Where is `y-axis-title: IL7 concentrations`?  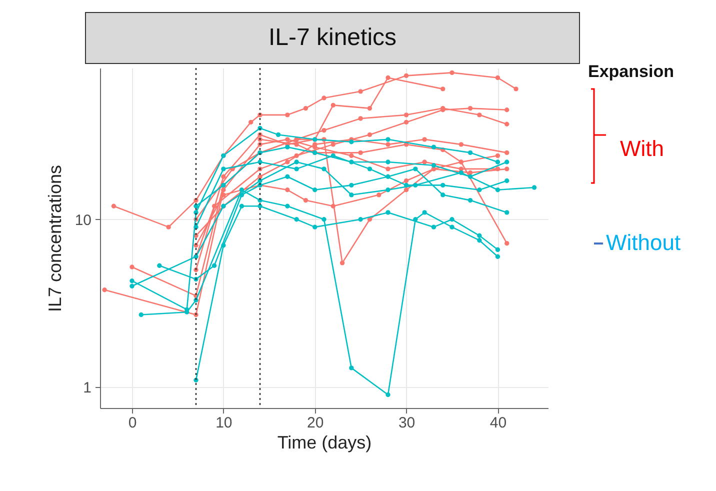
y-axis-title: IL7 concentrations is located at coordinates (54, 238).